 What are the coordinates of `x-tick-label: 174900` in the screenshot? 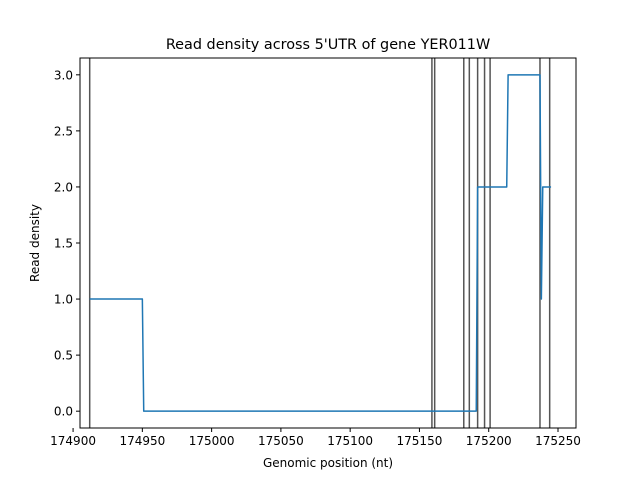 It's located at (73, 441).